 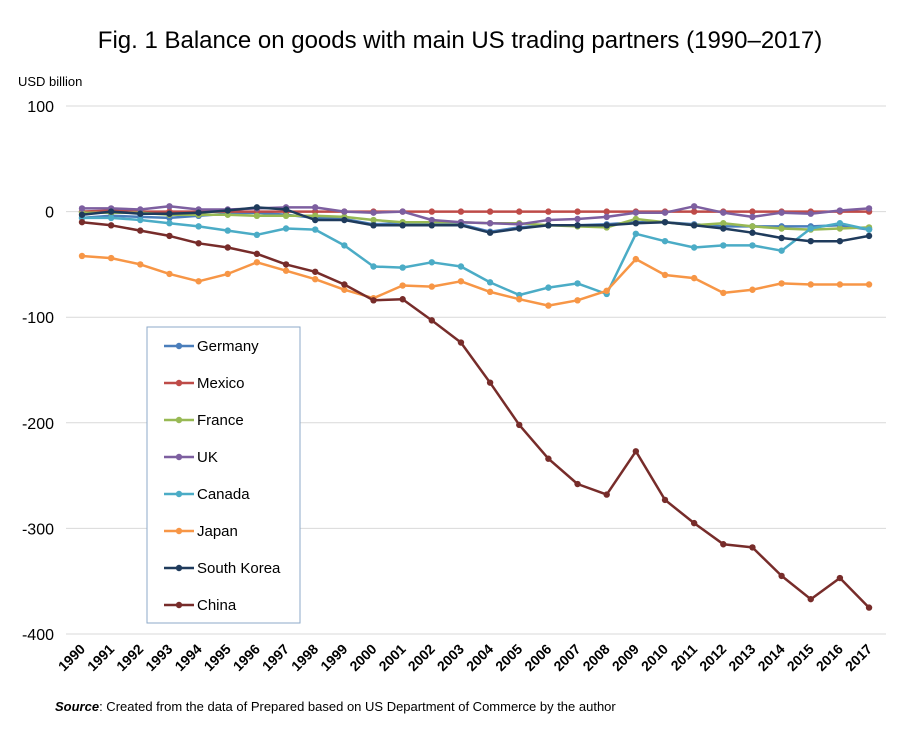 What do you see at coordinates (129, 657) in the screenshot?
I see `x-tick-label: 1992` at bounding box center [129, 657].